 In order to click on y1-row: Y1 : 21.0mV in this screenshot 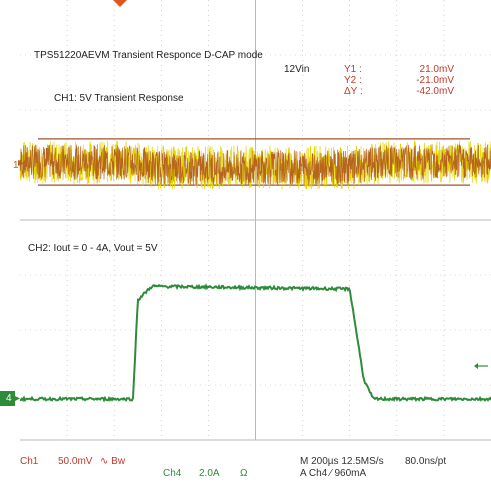, I will do `click(399, 69)`.